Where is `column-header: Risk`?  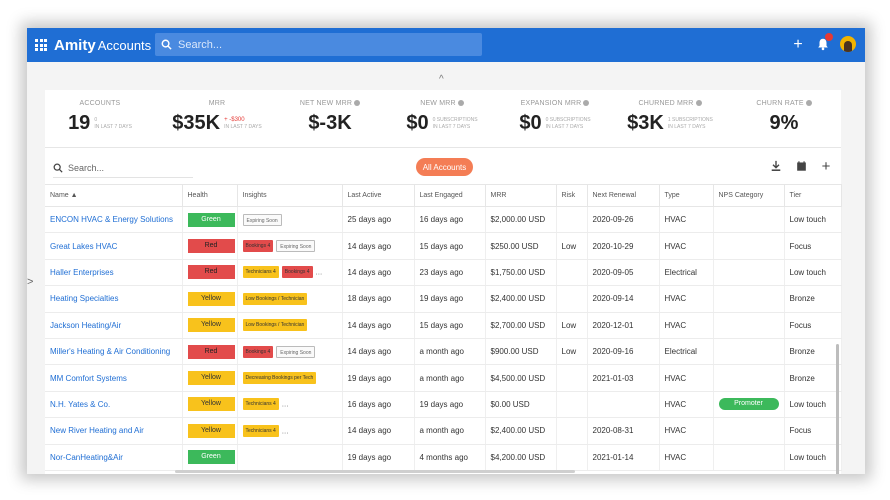
column-header: Risk is located at coordinates (572, 195).